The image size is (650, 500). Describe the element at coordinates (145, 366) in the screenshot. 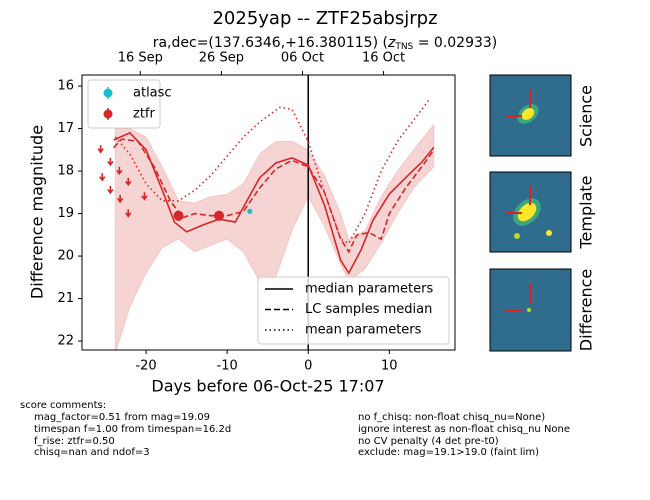

I see `x-tick-label: -20` at that location.